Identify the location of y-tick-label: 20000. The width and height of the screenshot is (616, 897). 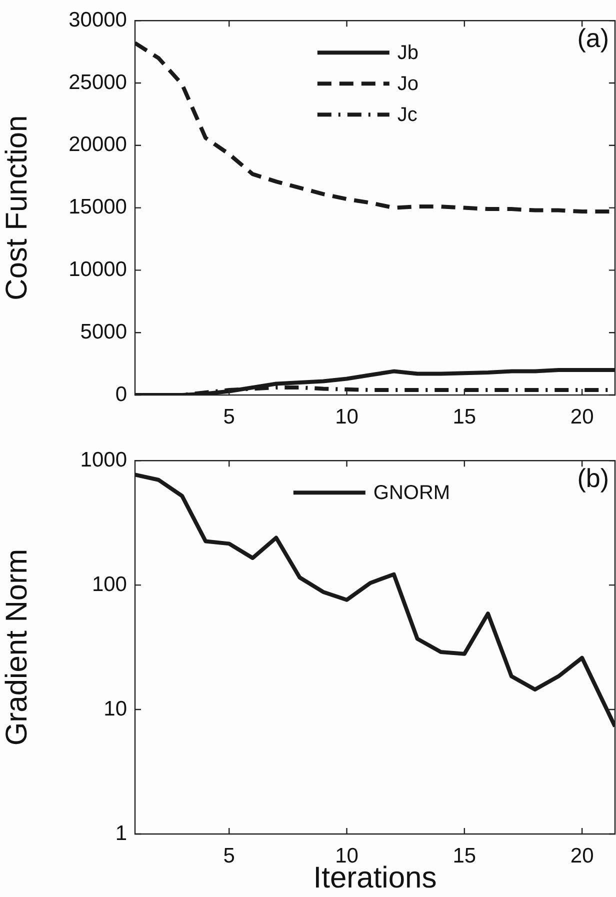
(97, 144).